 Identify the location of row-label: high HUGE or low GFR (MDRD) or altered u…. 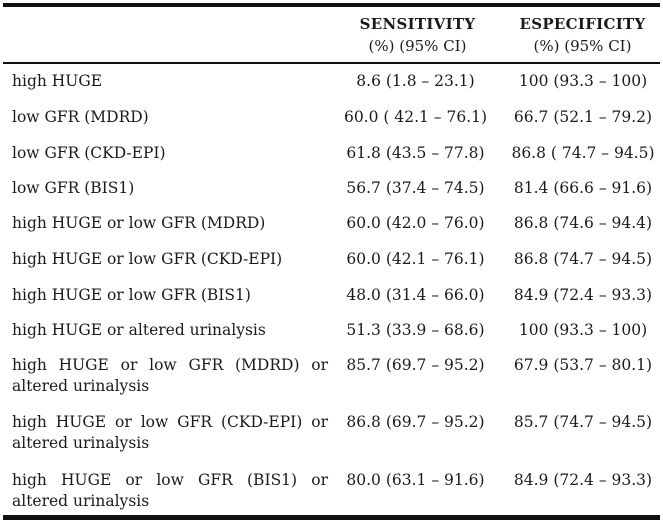
(170, 375).